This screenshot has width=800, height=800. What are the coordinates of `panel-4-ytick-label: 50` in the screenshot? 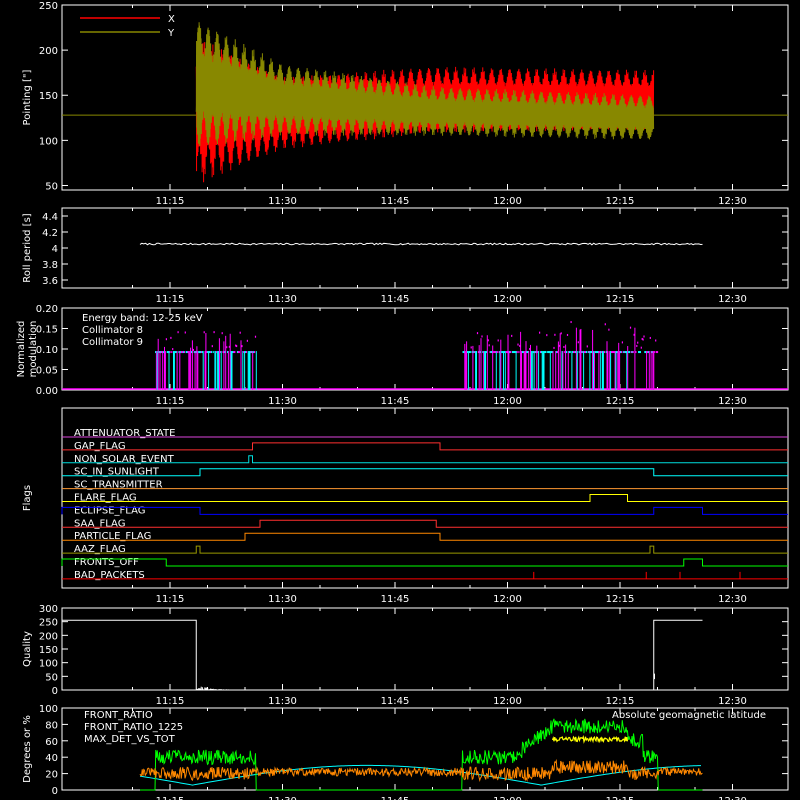 It's located at (51, 677).